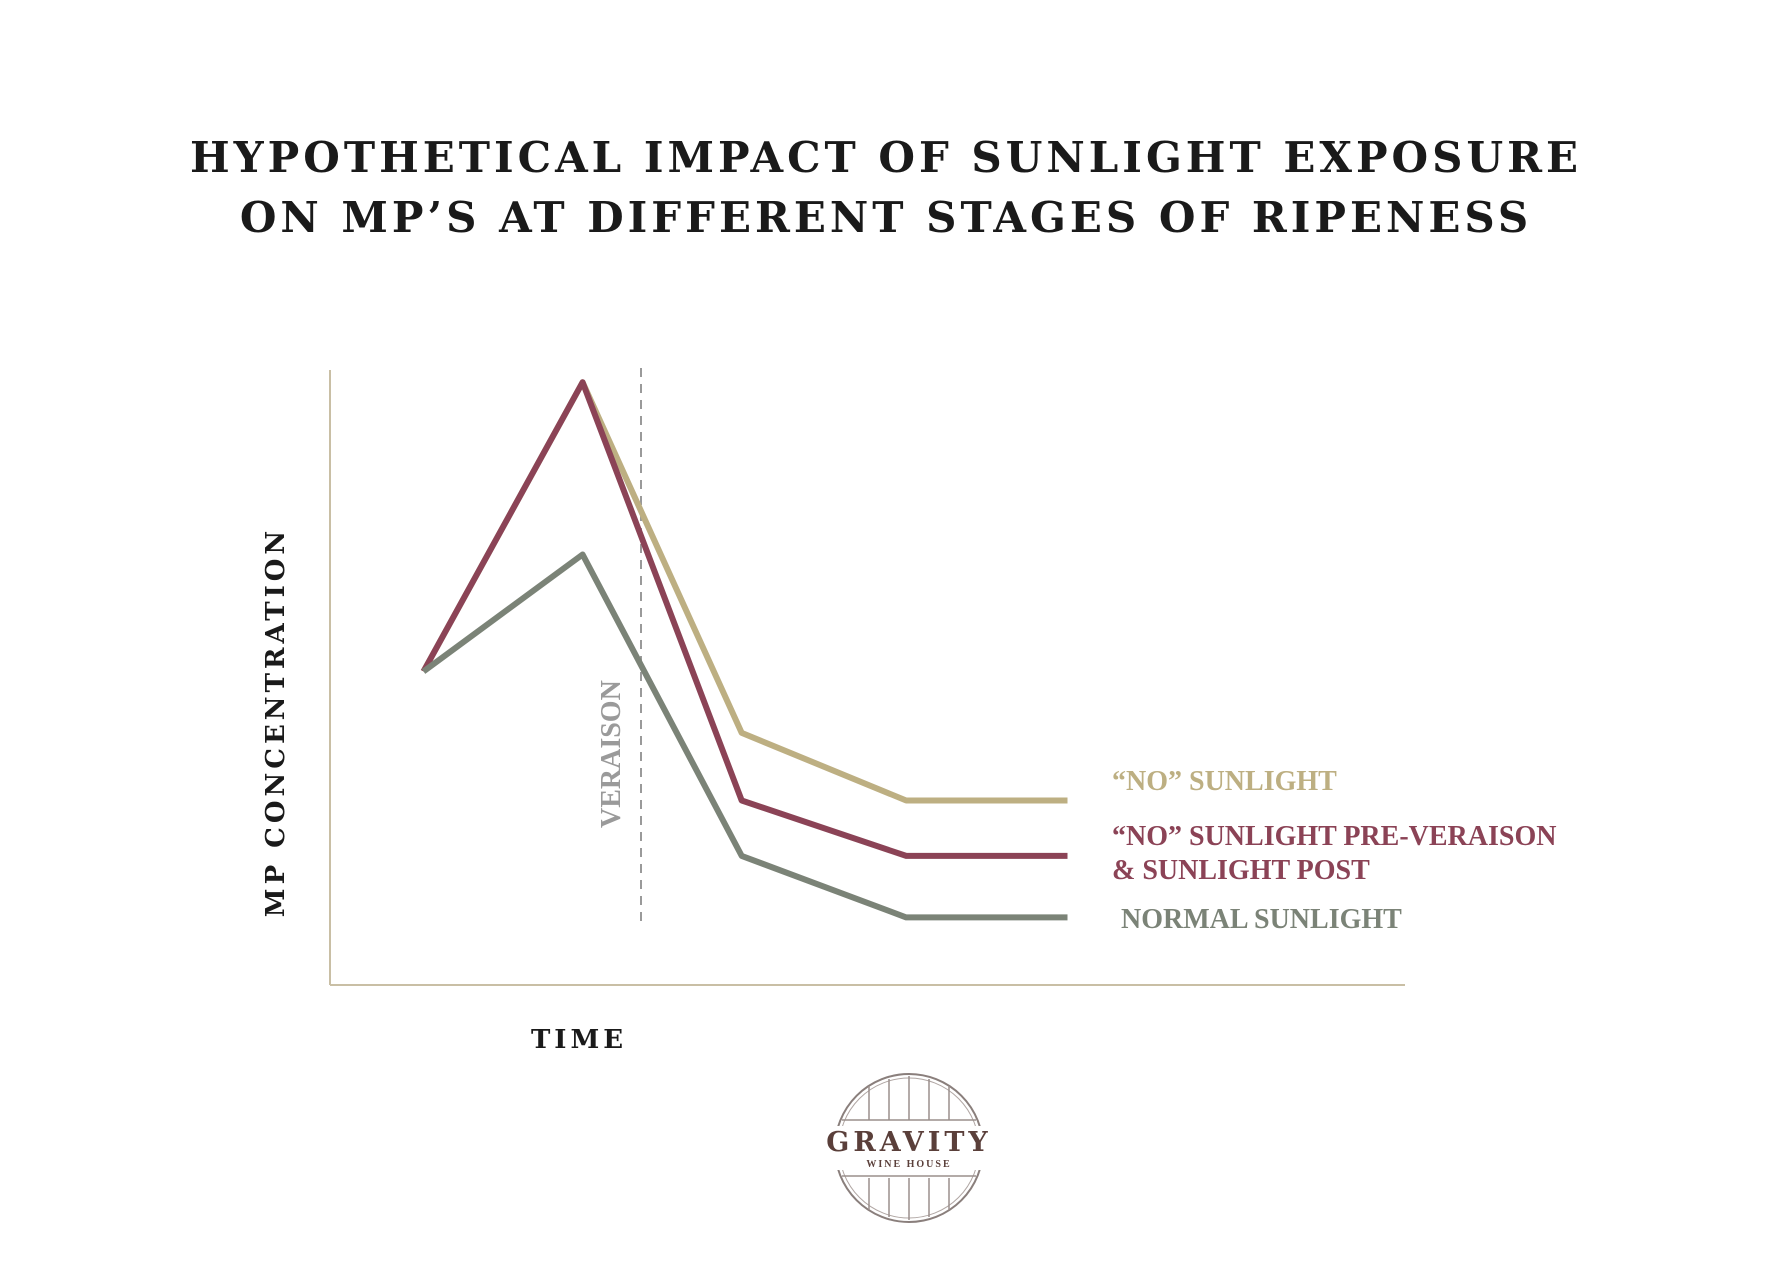  What do you see at coordinates (886, 157) in the screenshot?
I see `chart-title: HYPOTHETICAL IMPACT OF SUNLIGHT EXPOSURE` at bounding box center [886, 157].